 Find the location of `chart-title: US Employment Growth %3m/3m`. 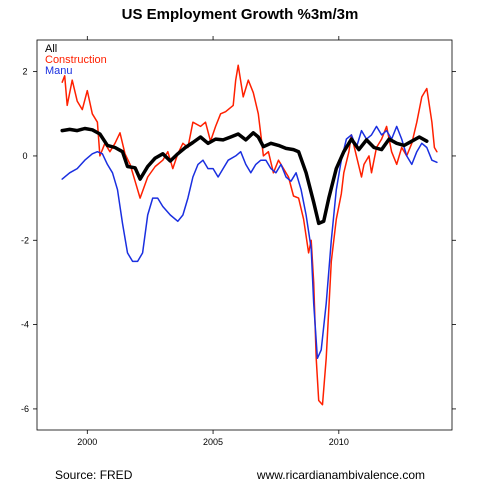

chart-title: US Employment Growth %3m/3m is located at coordinates (240, 14).